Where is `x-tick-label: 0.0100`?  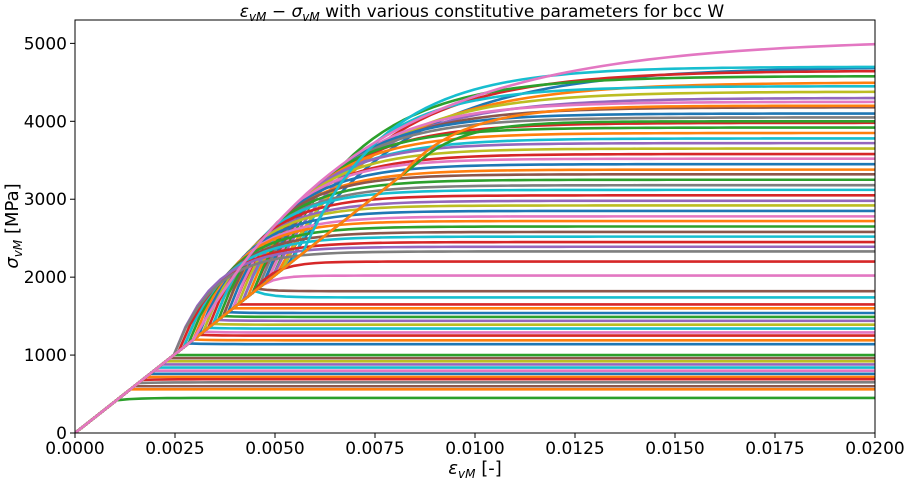 x-tick-label: 0.0100 is located at coordinates (474, 449).